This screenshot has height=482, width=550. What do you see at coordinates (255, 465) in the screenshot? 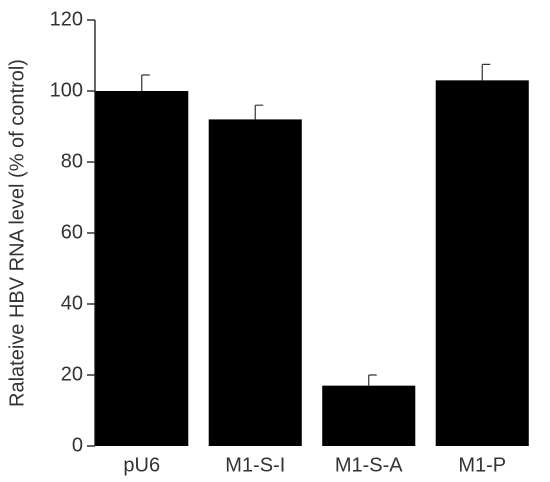
I see `x-tick-label: M1-S-I` at bounding box center [255, 465].